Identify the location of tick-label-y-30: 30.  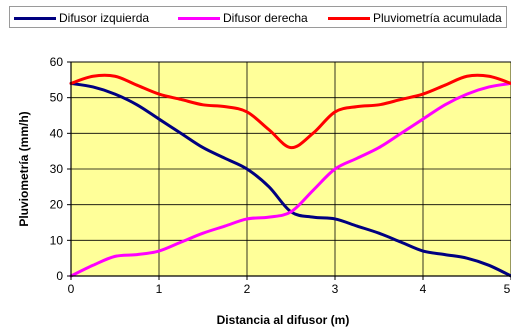
(57, 169).